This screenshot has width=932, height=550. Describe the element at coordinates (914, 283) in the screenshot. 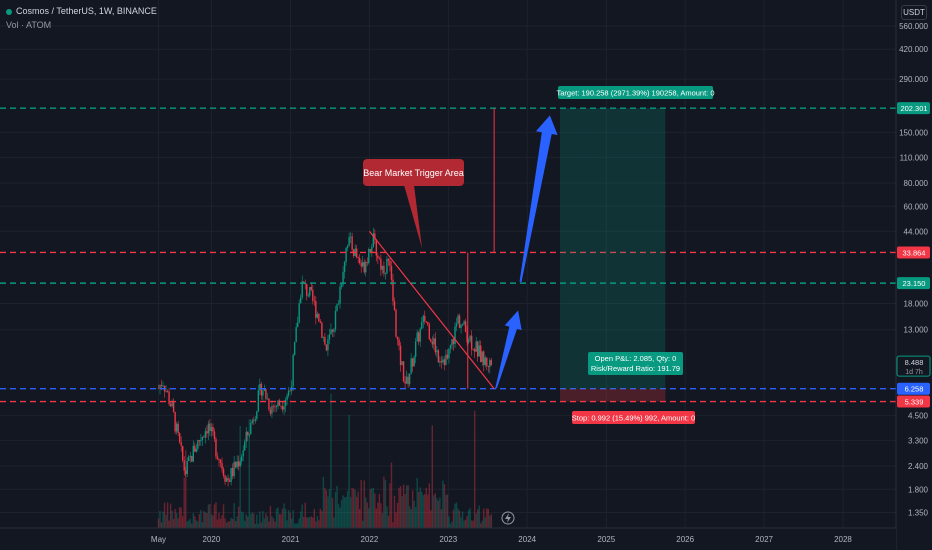

I see `level-badge-label: 23.150` at that location.